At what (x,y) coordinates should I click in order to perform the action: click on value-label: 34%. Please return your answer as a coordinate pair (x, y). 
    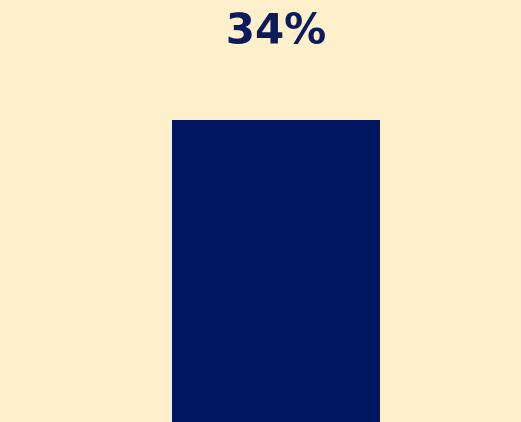
    Looking at the image, I should click on (276, 29).